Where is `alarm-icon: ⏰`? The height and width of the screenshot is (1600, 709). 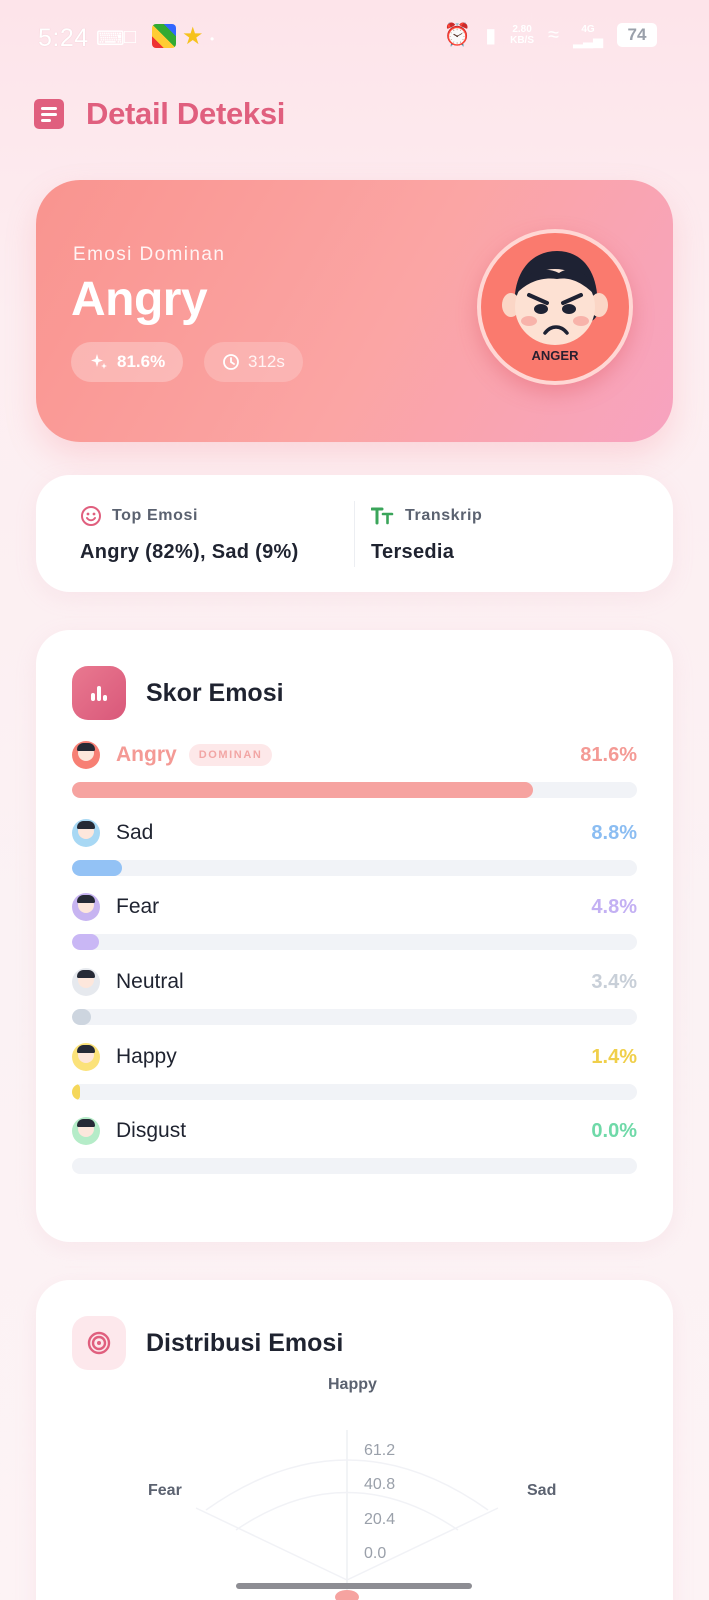
alarm-icon: ⏰ is located at coordinates (457, 34).